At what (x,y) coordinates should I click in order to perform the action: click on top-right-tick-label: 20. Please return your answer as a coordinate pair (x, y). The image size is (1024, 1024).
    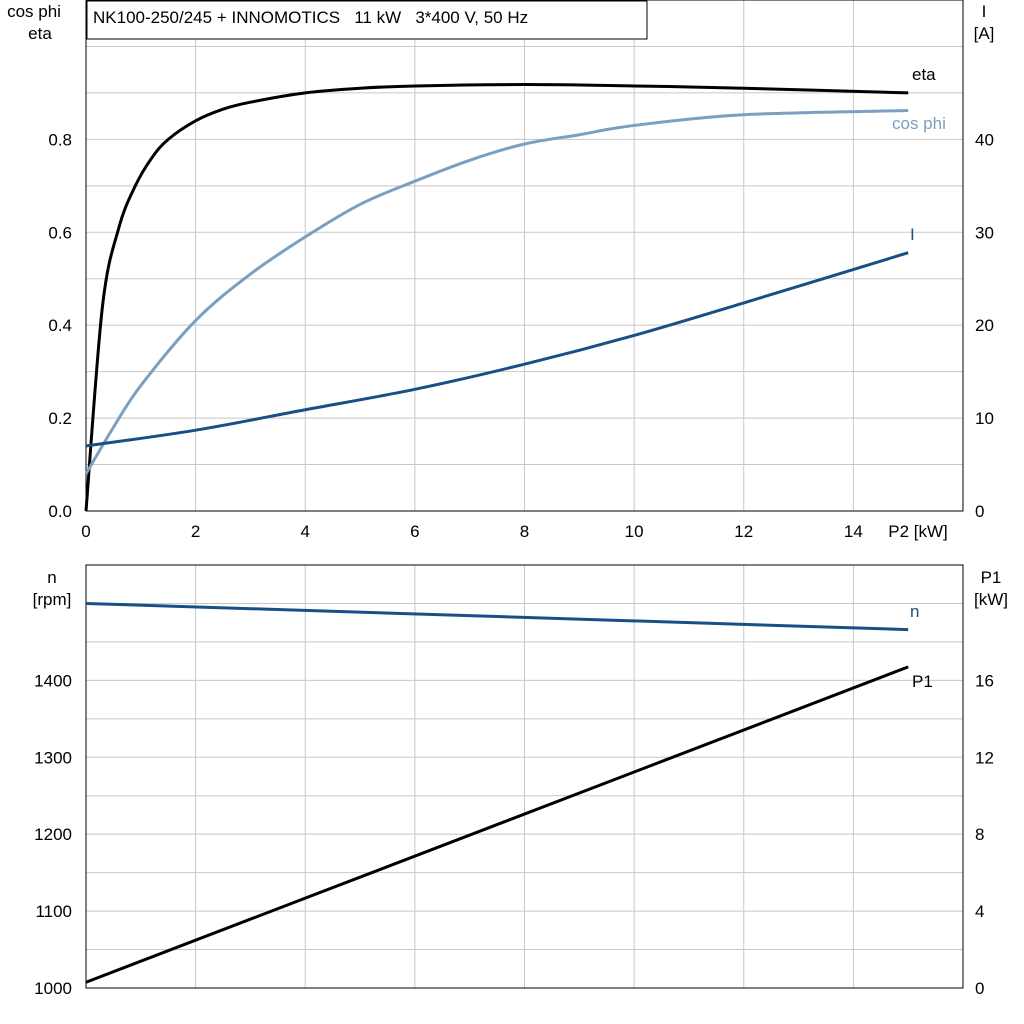
    Looking at the image, I should click on (984, 325).